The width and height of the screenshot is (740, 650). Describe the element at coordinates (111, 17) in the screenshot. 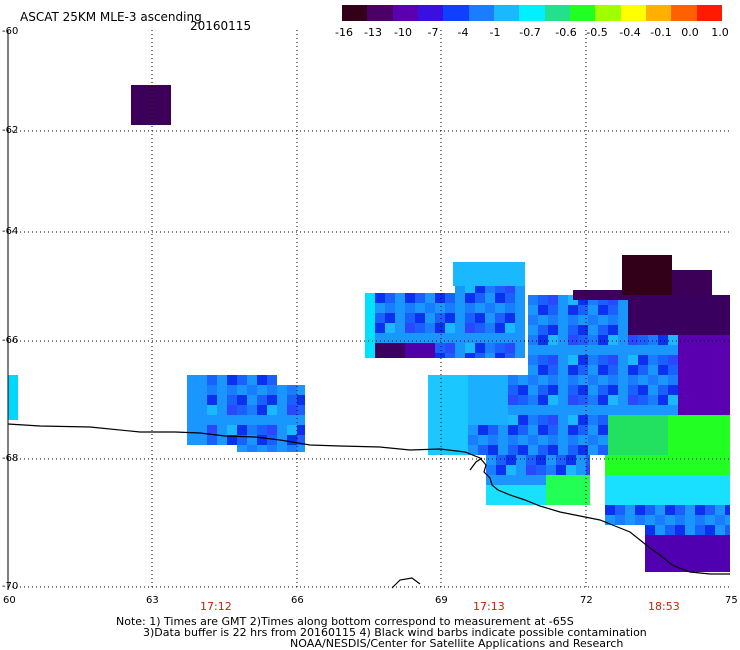

I see `chart-title: ASCAT 25KM MLE-3 ascending` at that location.